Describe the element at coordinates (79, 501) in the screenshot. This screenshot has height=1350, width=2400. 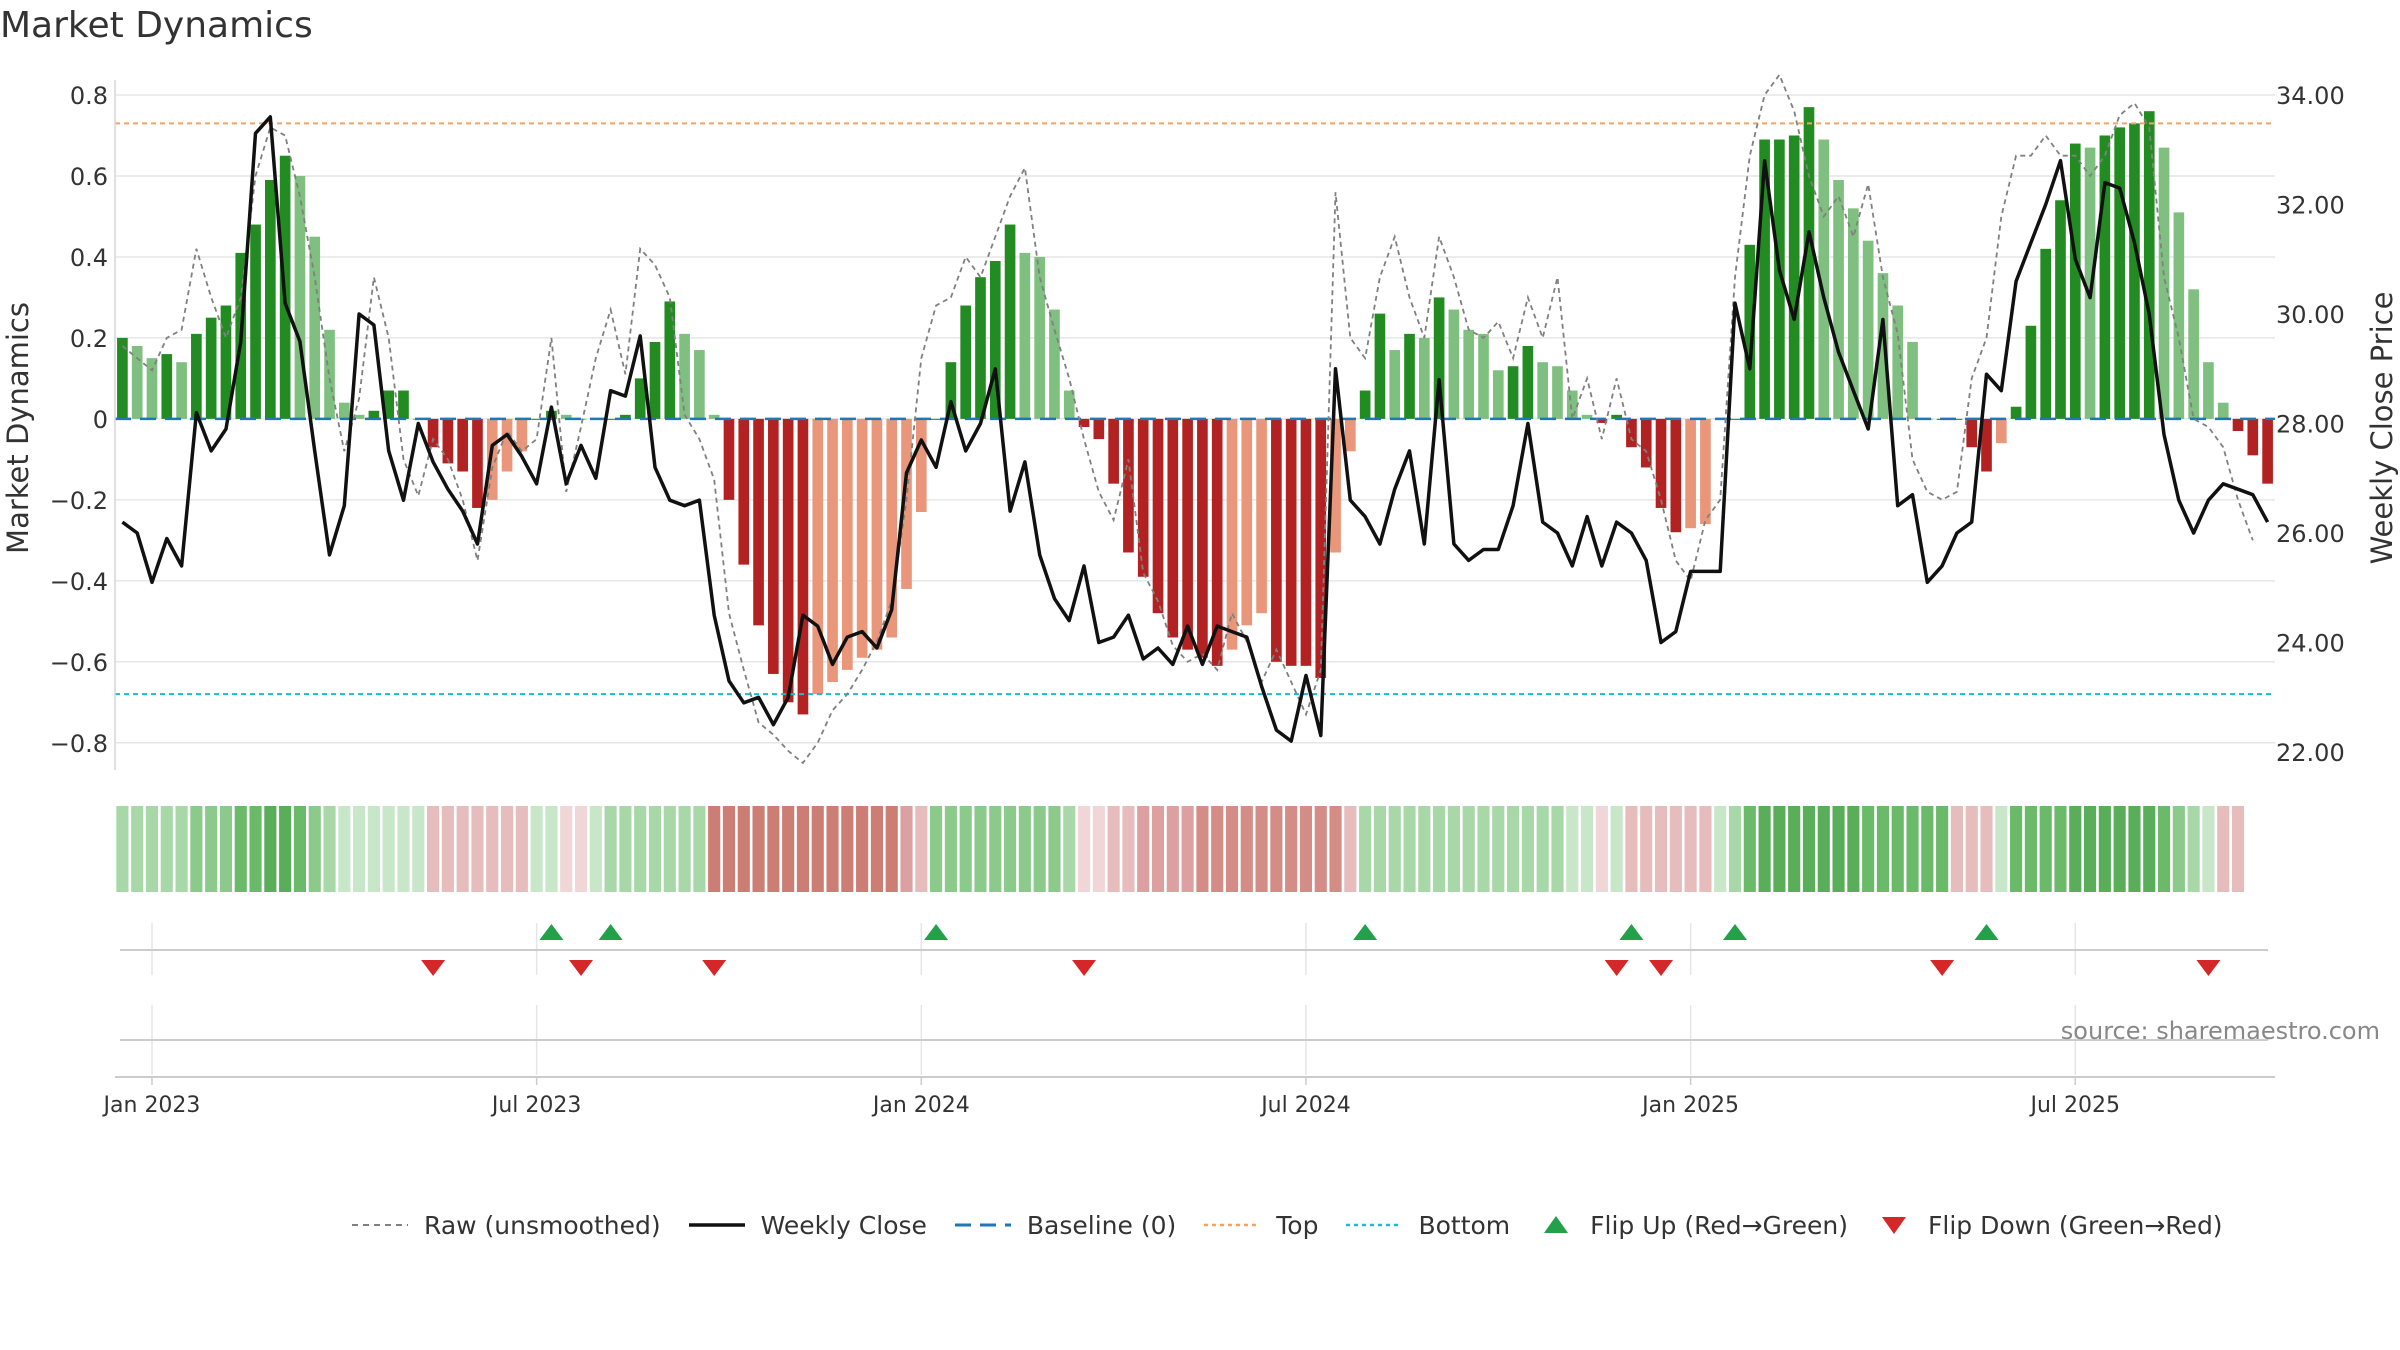
I see `y-left-tick-label: −0.2` at that location.